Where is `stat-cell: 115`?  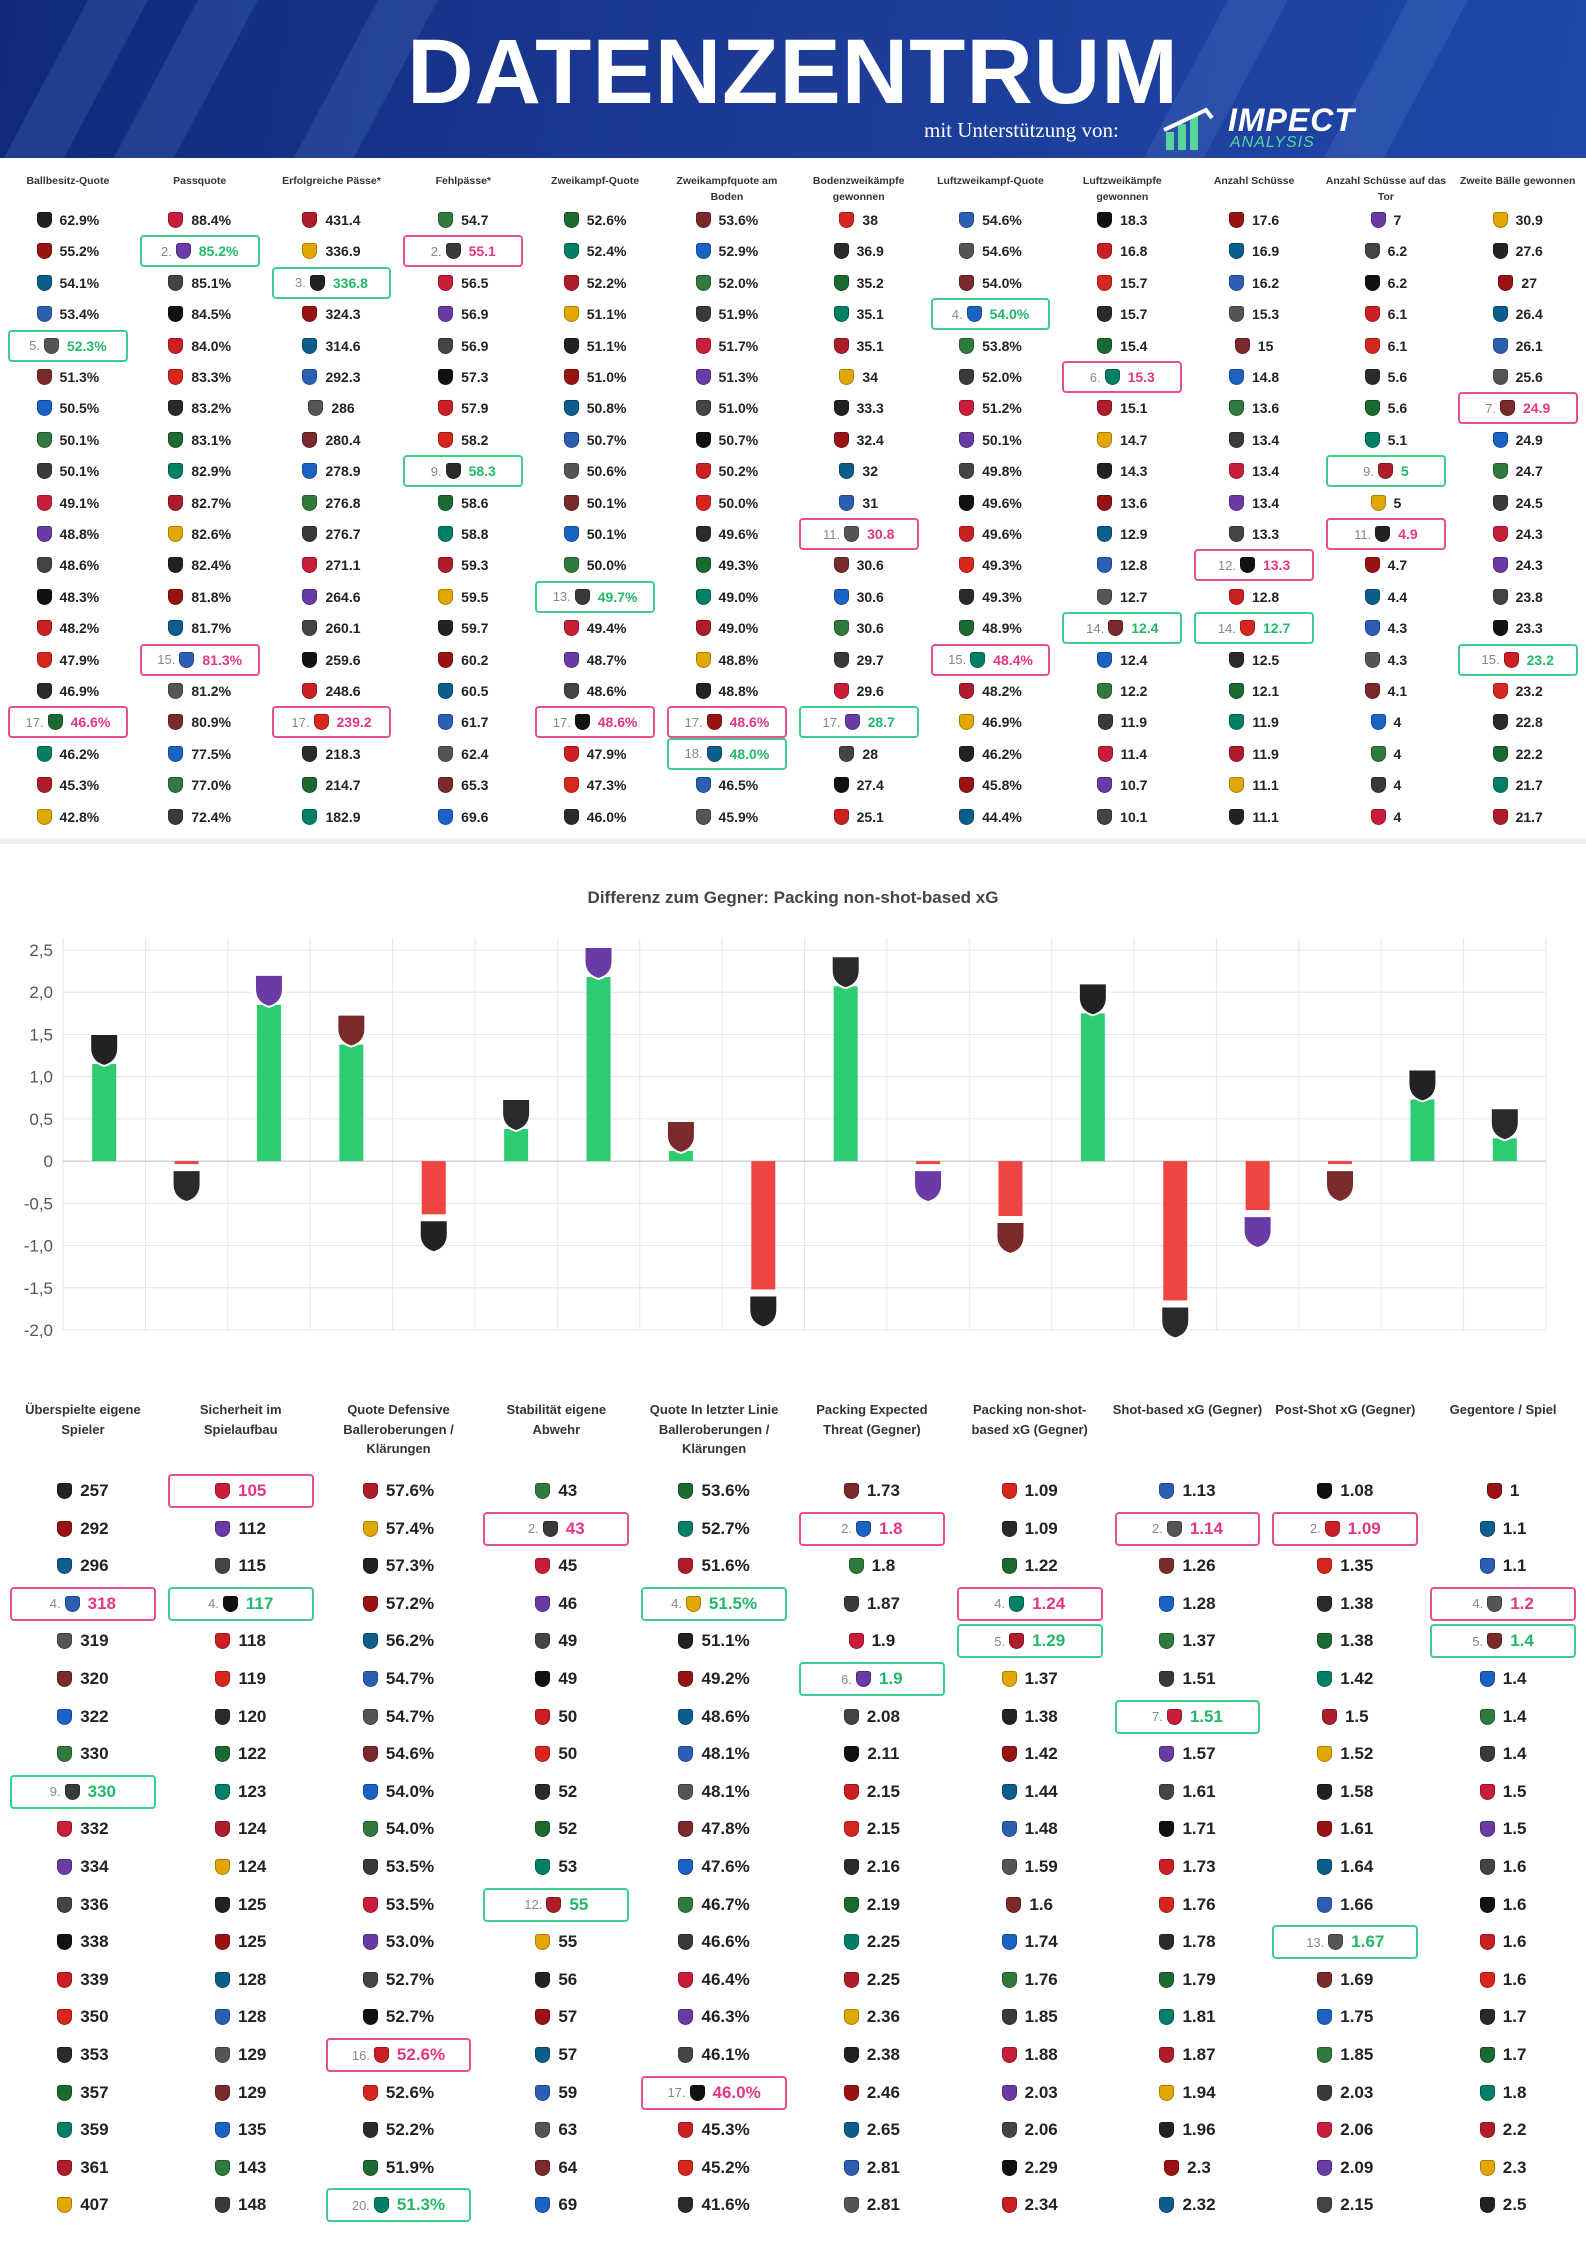 stat-cell: 115 is located at coordinates (241, 1566).